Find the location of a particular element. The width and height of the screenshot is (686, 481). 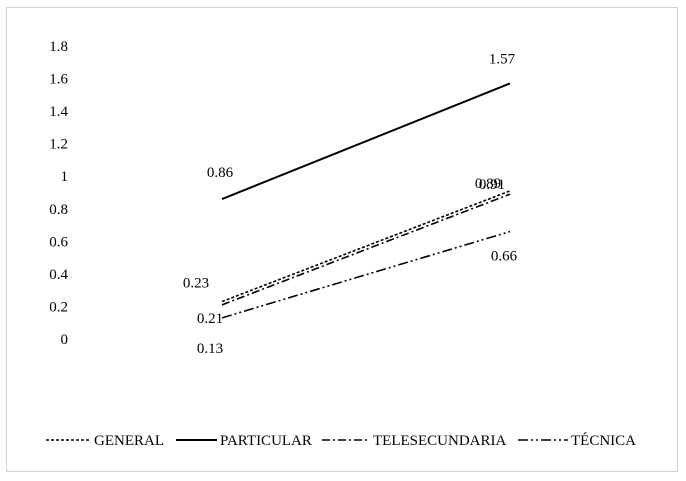

y-tick-label: 0.4 is located at coordinates (58, 275).